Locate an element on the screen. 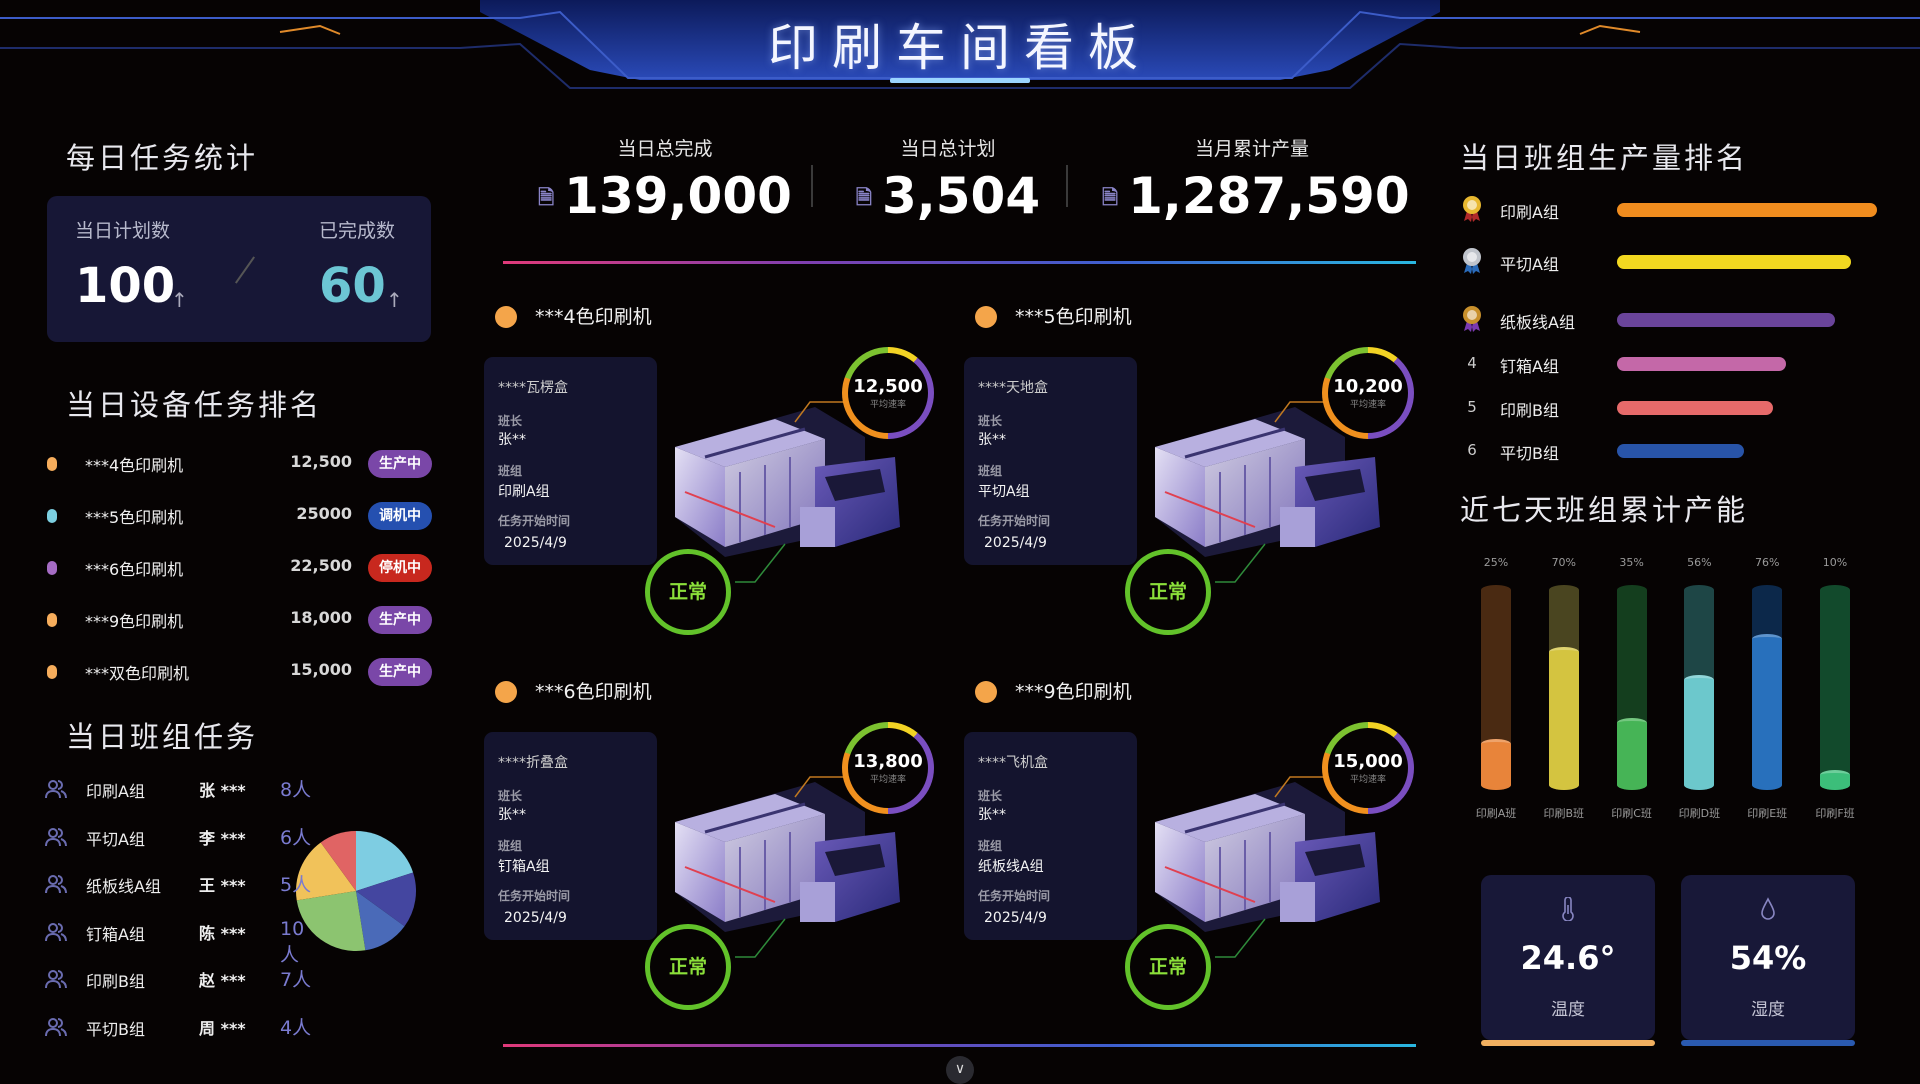 This screenshot has width=1920, height=1084. rank-team-name: 平切B组 is located at coordinates (1529, 453).